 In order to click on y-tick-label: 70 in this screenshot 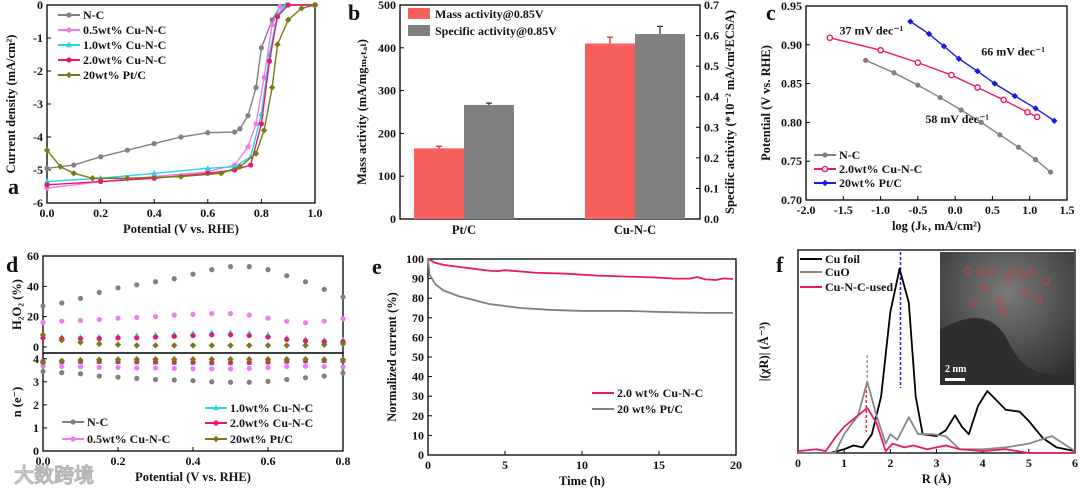, I will do `click(418, 318)`.